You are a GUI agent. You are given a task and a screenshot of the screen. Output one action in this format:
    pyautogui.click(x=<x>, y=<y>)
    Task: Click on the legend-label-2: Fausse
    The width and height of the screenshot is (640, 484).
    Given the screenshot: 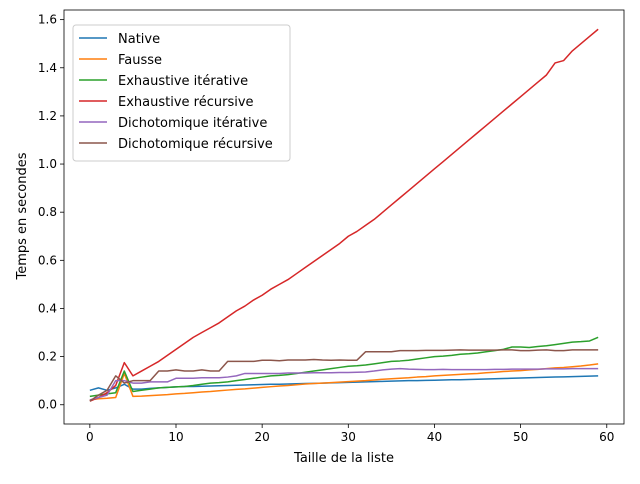 What is the action you would take?
    pyautogui.click(x=140, y=60)
    